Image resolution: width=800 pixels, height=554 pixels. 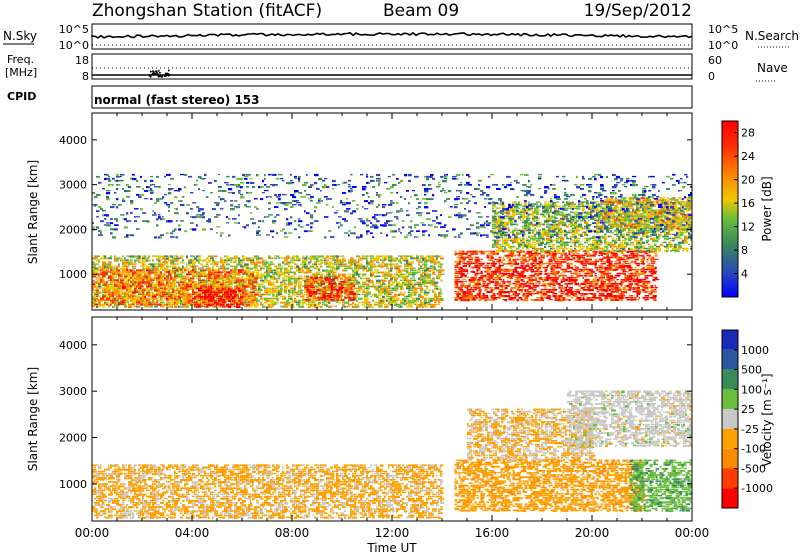 I want to click on freq-mark, so click(x=164, y=76).